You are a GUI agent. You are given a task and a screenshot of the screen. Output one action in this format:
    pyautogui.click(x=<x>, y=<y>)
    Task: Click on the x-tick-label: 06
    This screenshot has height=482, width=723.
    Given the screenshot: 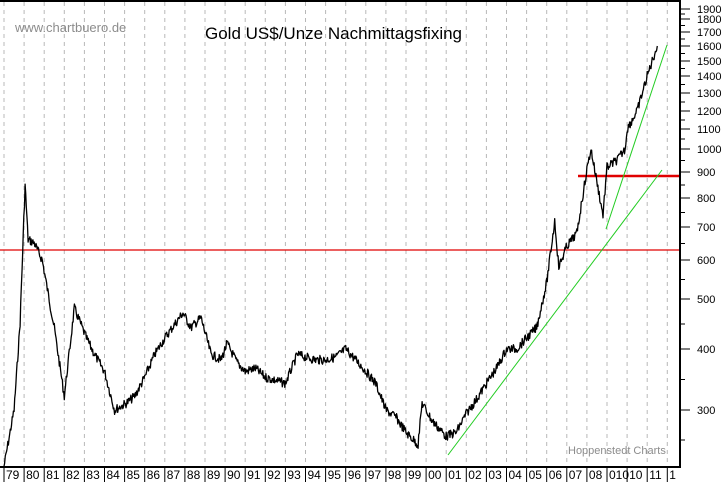 What is the action you would take?
    pyautogui.click(x=556, y=475)
    